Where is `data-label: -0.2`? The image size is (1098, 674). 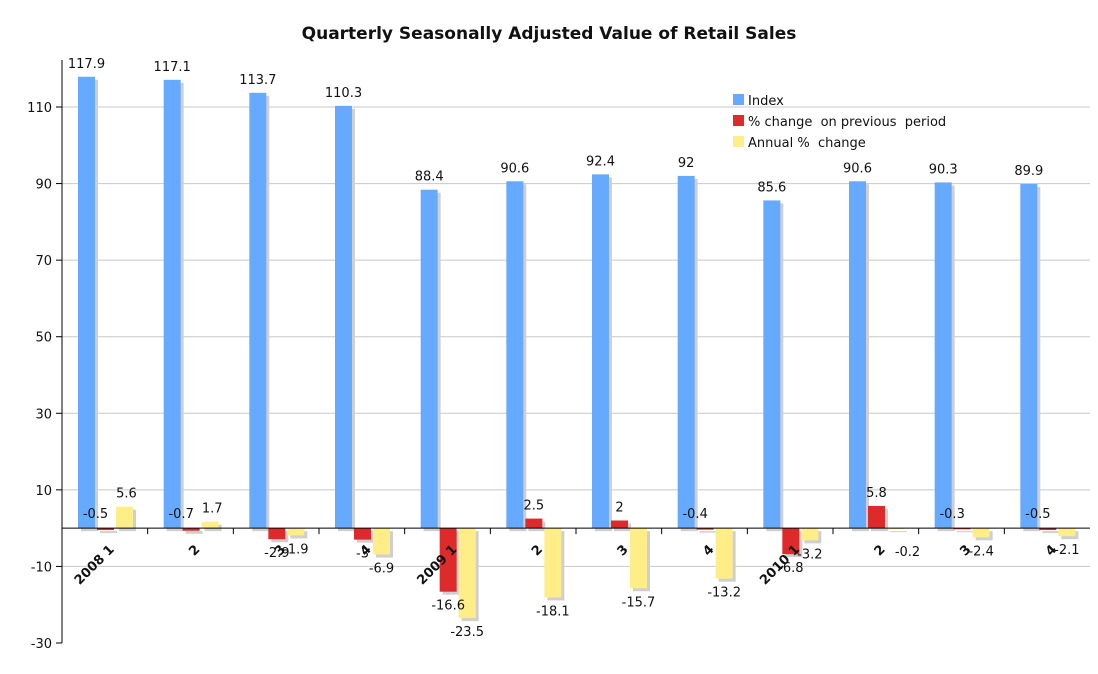 data-label: -0.2 is located at coordinates (907, 552).